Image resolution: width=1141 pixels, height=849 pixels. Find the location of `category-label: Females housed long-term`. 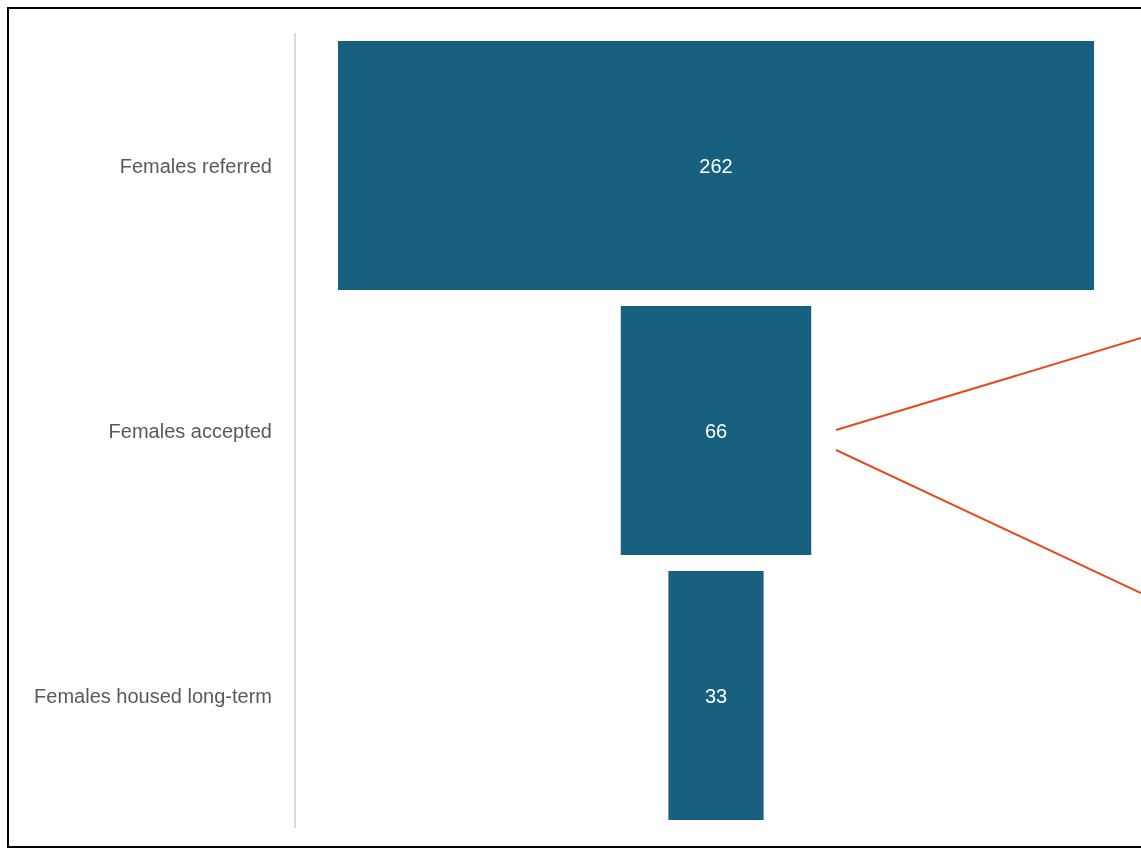

category-label: Females housed long-term is located at coordinates (153, 695).